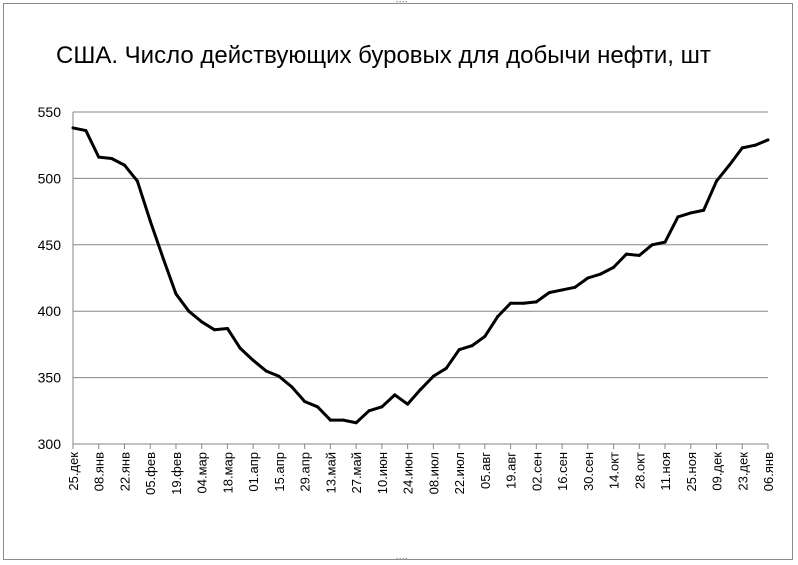  What do you see at coordinates (279, 472) in the screenshot?
I see `x-tick-label: 15.апр` at bounding box center [279, 472].